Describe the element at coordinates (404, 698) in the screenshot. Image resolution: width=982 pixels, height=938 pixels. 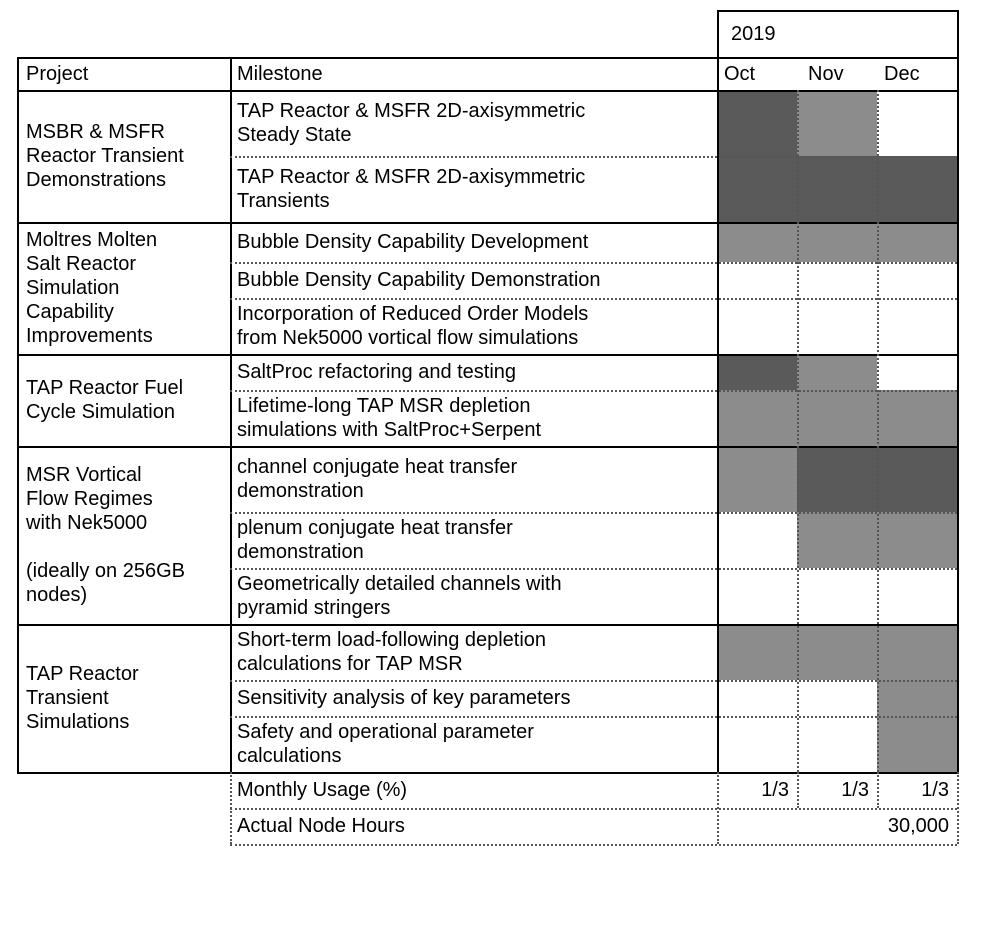
I see `milestone-name: Sensitivity analysis of key parameters` at that location.